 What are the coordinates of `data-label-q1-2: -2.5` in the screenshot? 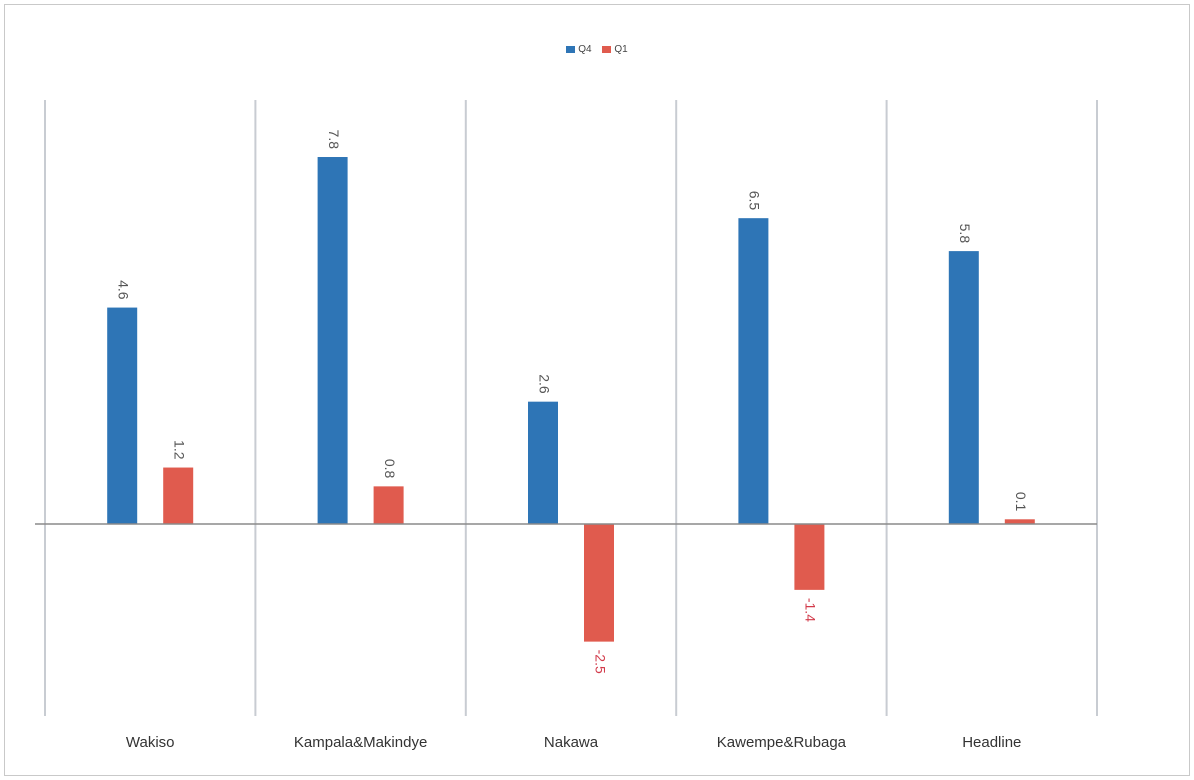 It's located at (600, 662).